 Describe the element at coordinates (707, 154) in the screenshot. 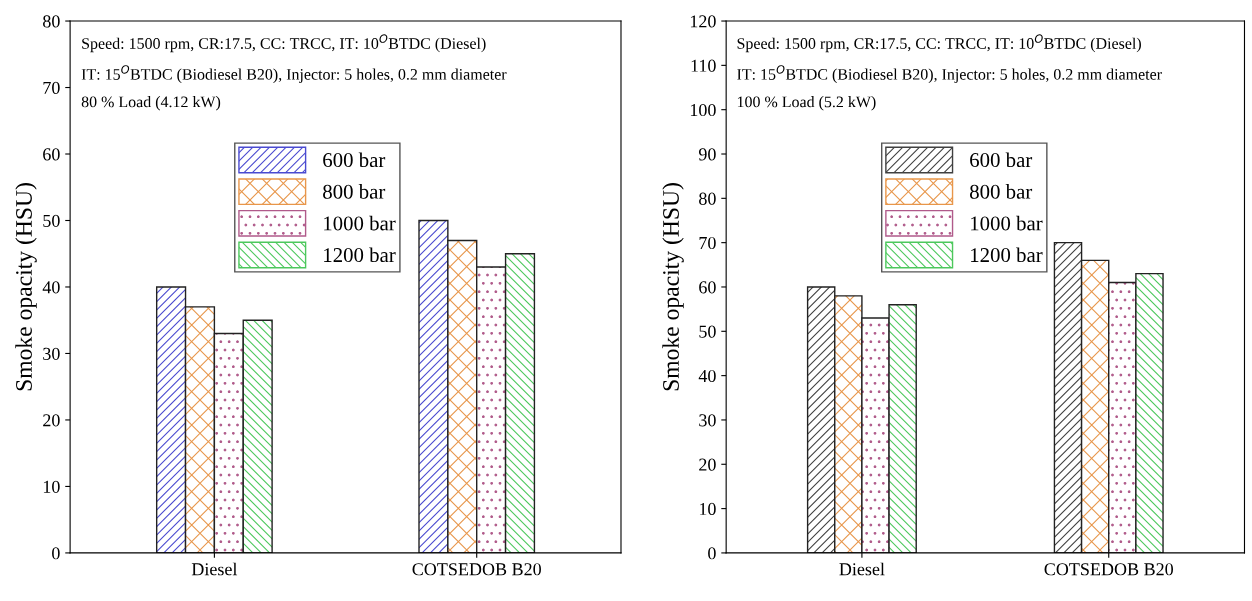

I see `y-tick-label: 90` at that location.